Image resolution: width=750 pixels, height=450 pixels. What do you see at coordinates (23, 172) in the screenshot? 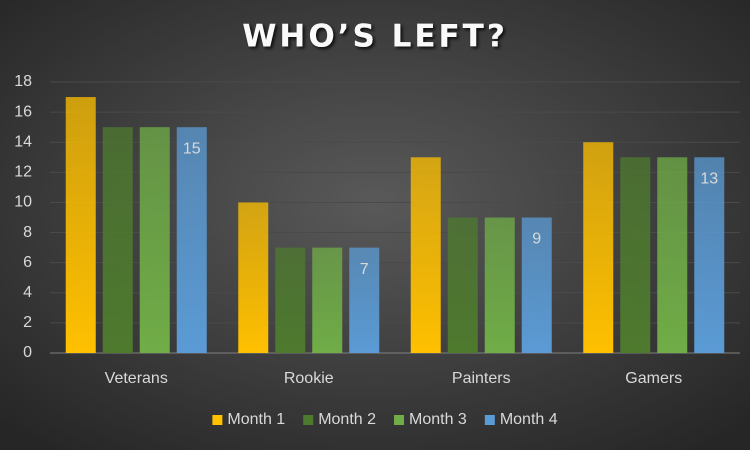
I see `y-tick-label: 12` at bounding box center [23, 172].